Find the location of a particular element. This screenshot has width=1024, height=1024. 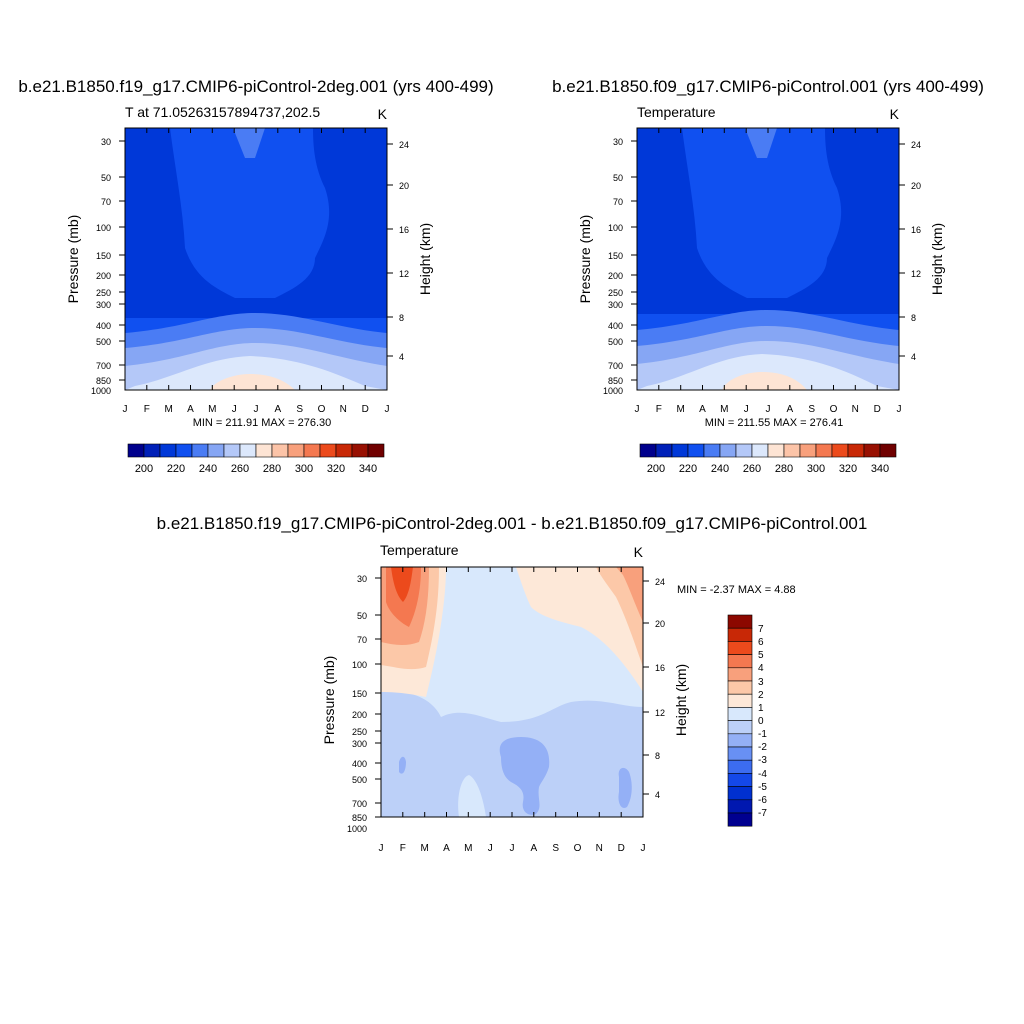

panel-a-units: K is located at coordinates (383, 114).